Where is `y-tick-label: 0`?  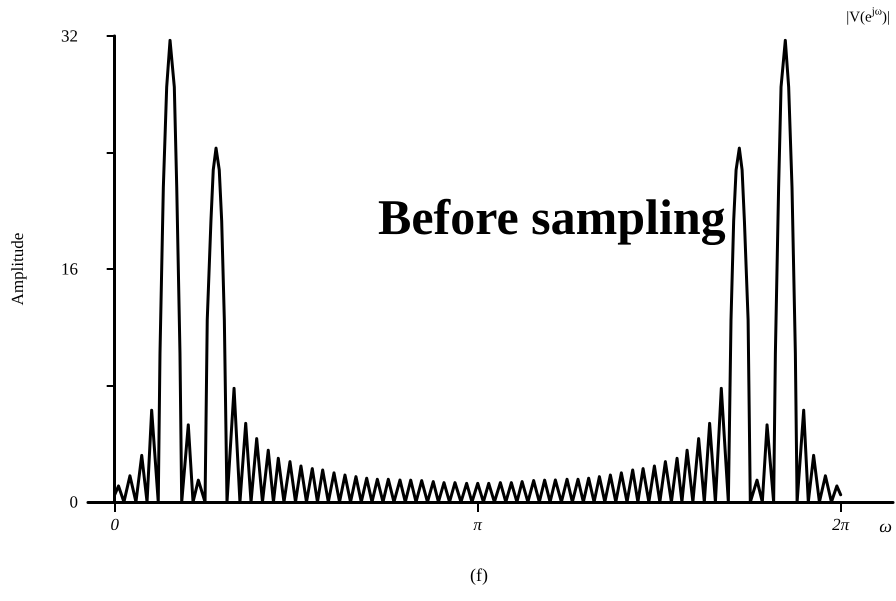 y-tick-label: 0 is located at coordinates (74, 502).